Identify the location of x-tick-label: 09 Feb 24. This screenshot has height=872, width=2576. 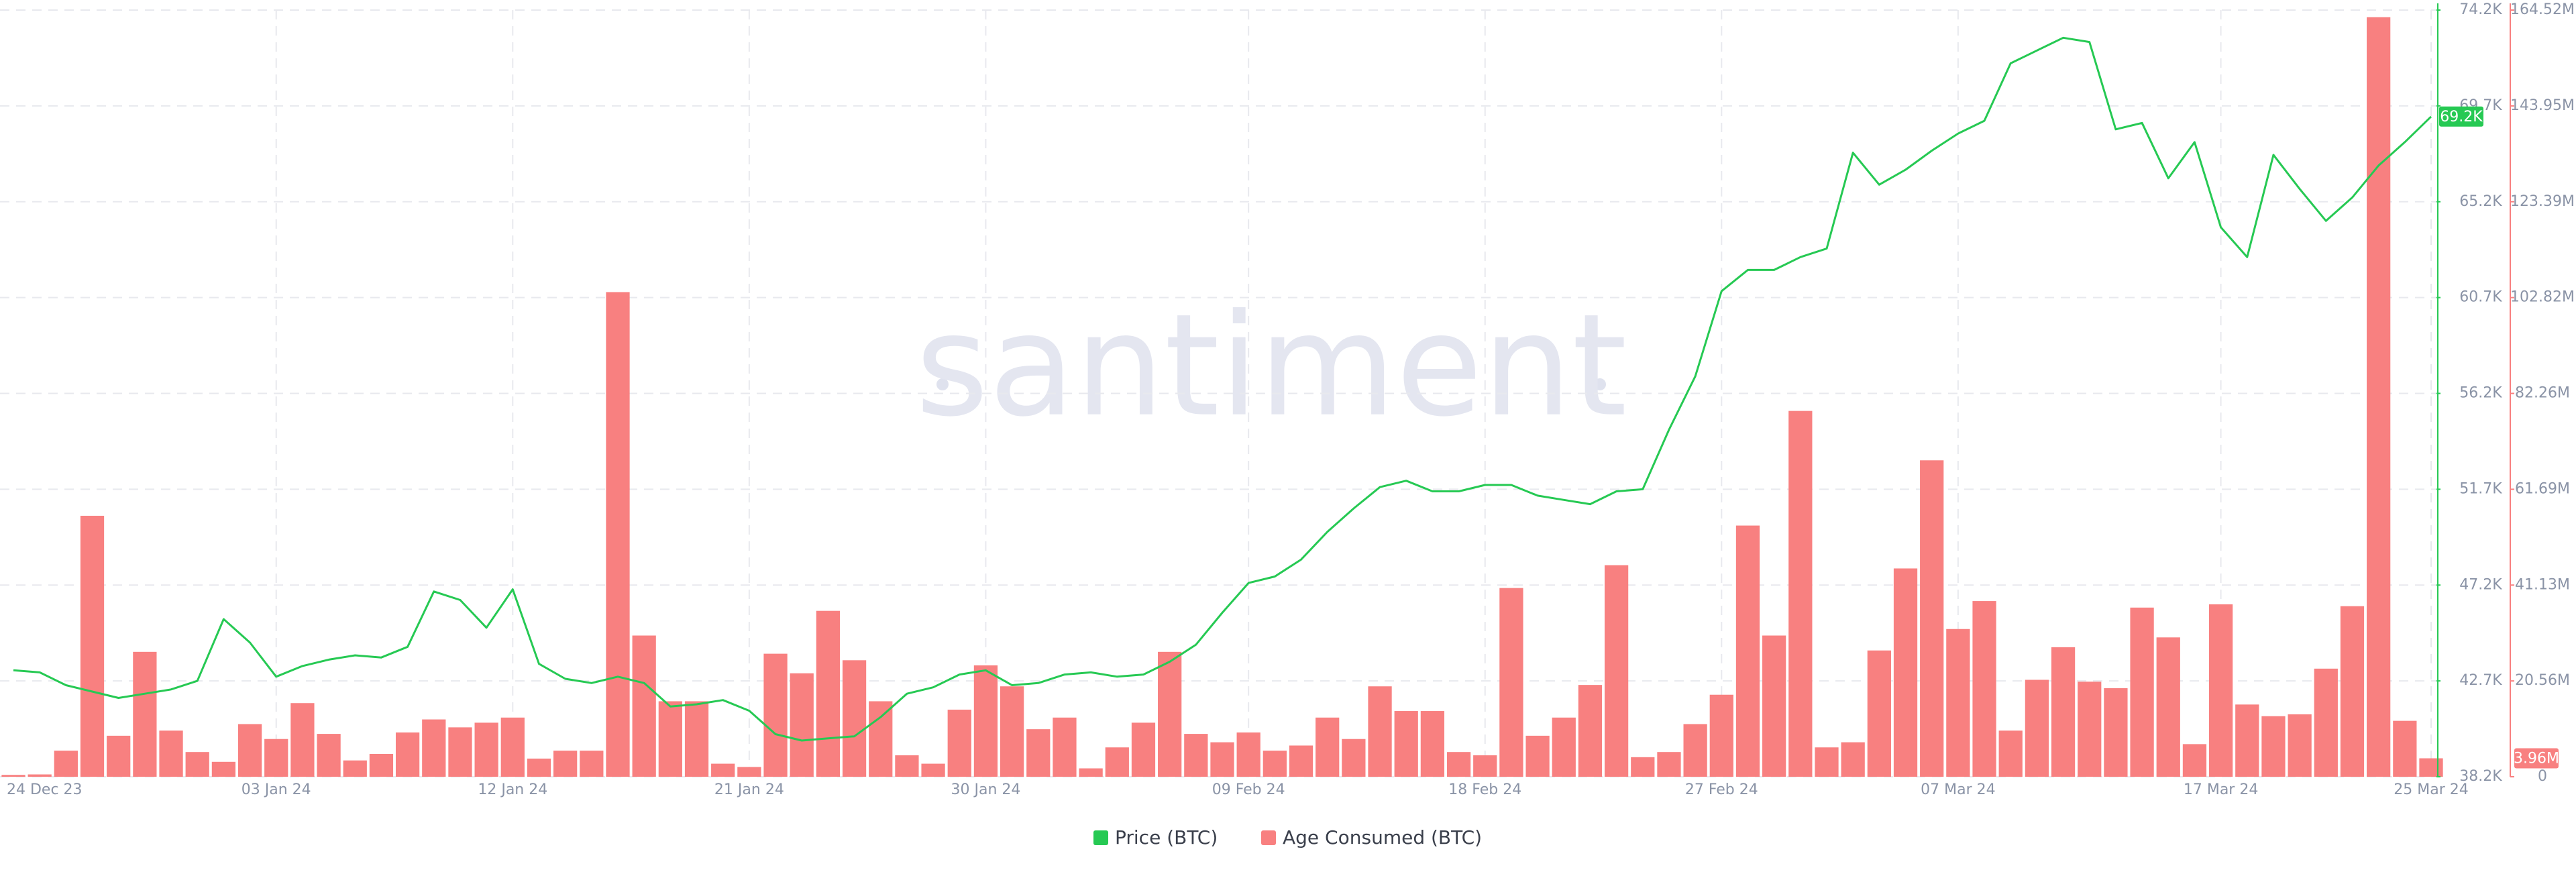
(1248, 790).